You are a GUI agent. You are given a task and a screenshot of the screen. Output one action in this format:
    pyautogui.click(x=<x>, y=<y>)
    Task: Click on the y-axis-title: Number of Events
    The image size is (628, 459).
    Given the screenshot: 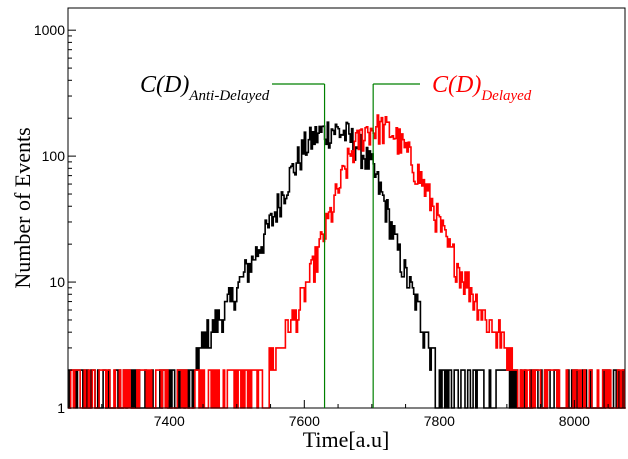 What is the action you would take?
    pyautogui.click(x=22, y=207)
    